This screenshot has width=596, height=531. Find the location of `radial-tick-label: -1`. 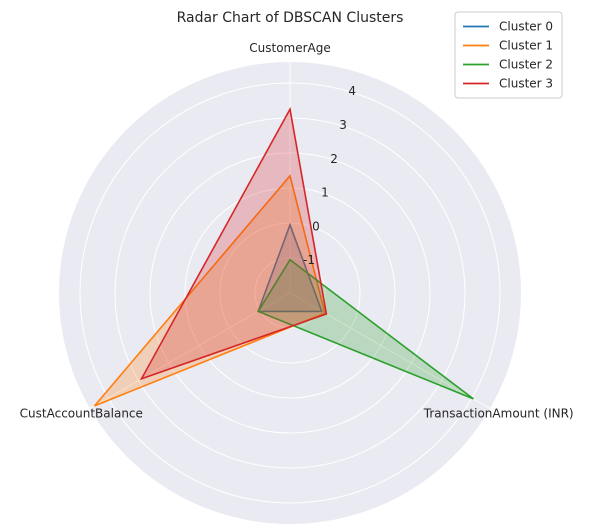

radial-tick-label: -1 is located at coordinates (309, 260).